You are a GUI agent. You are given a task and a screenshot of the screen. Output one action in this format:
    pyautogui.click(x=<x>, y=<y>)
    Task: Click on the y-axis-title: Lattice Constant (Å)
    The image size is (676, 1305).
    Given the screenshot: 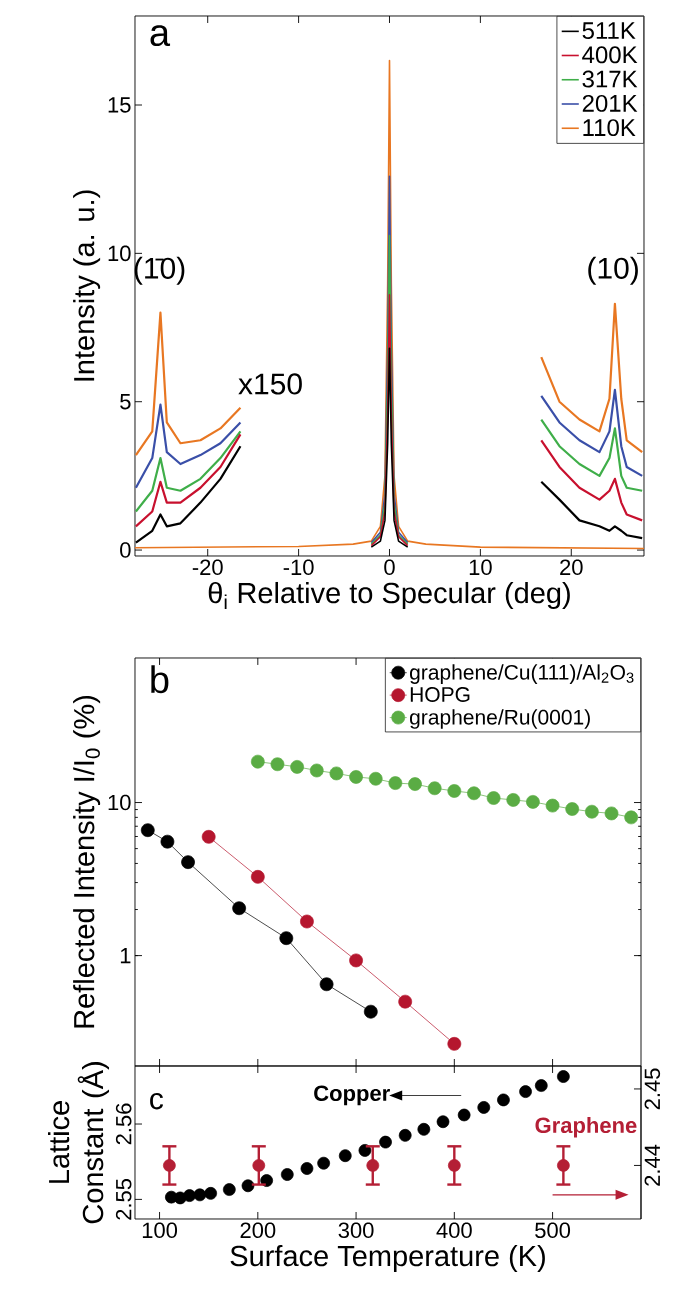 What is the action you would take?
    pyautogui.click(x=79, y=1143)
    